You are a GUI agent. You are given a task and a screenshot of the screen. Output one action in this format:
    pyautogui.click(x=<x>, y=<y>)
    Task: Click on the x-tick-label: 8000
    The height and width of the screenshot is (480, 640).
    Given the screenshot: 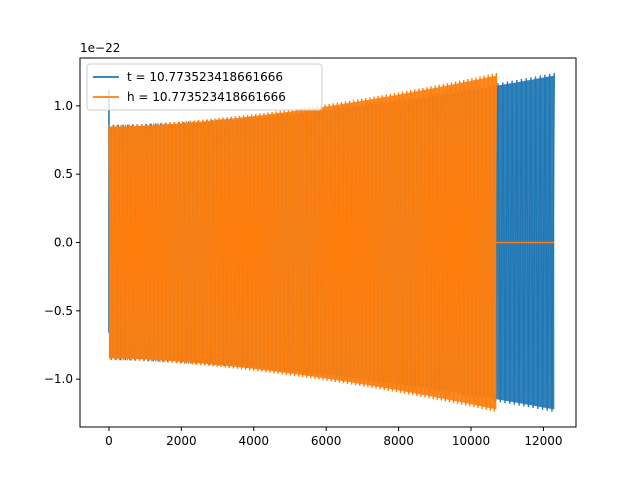 What is the action you would take?
    pyautogui.click(x=398, y=441)
    